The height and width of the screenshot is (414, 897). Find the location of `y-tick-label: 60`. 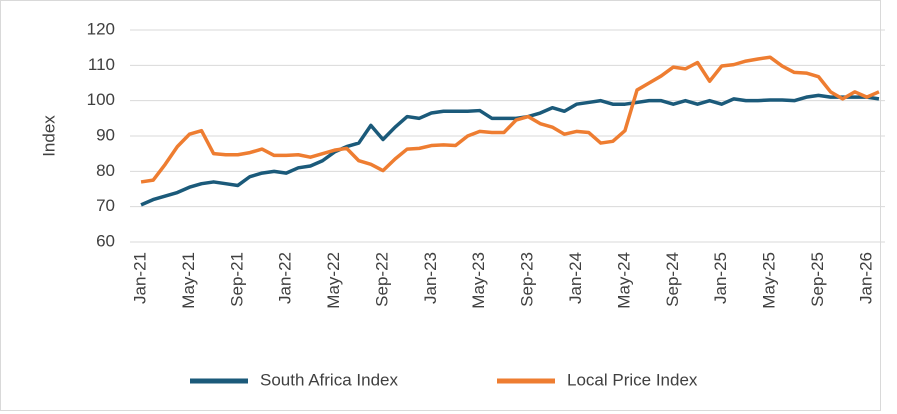

y-tick-label: 60 is located at coordinates (105, 240).